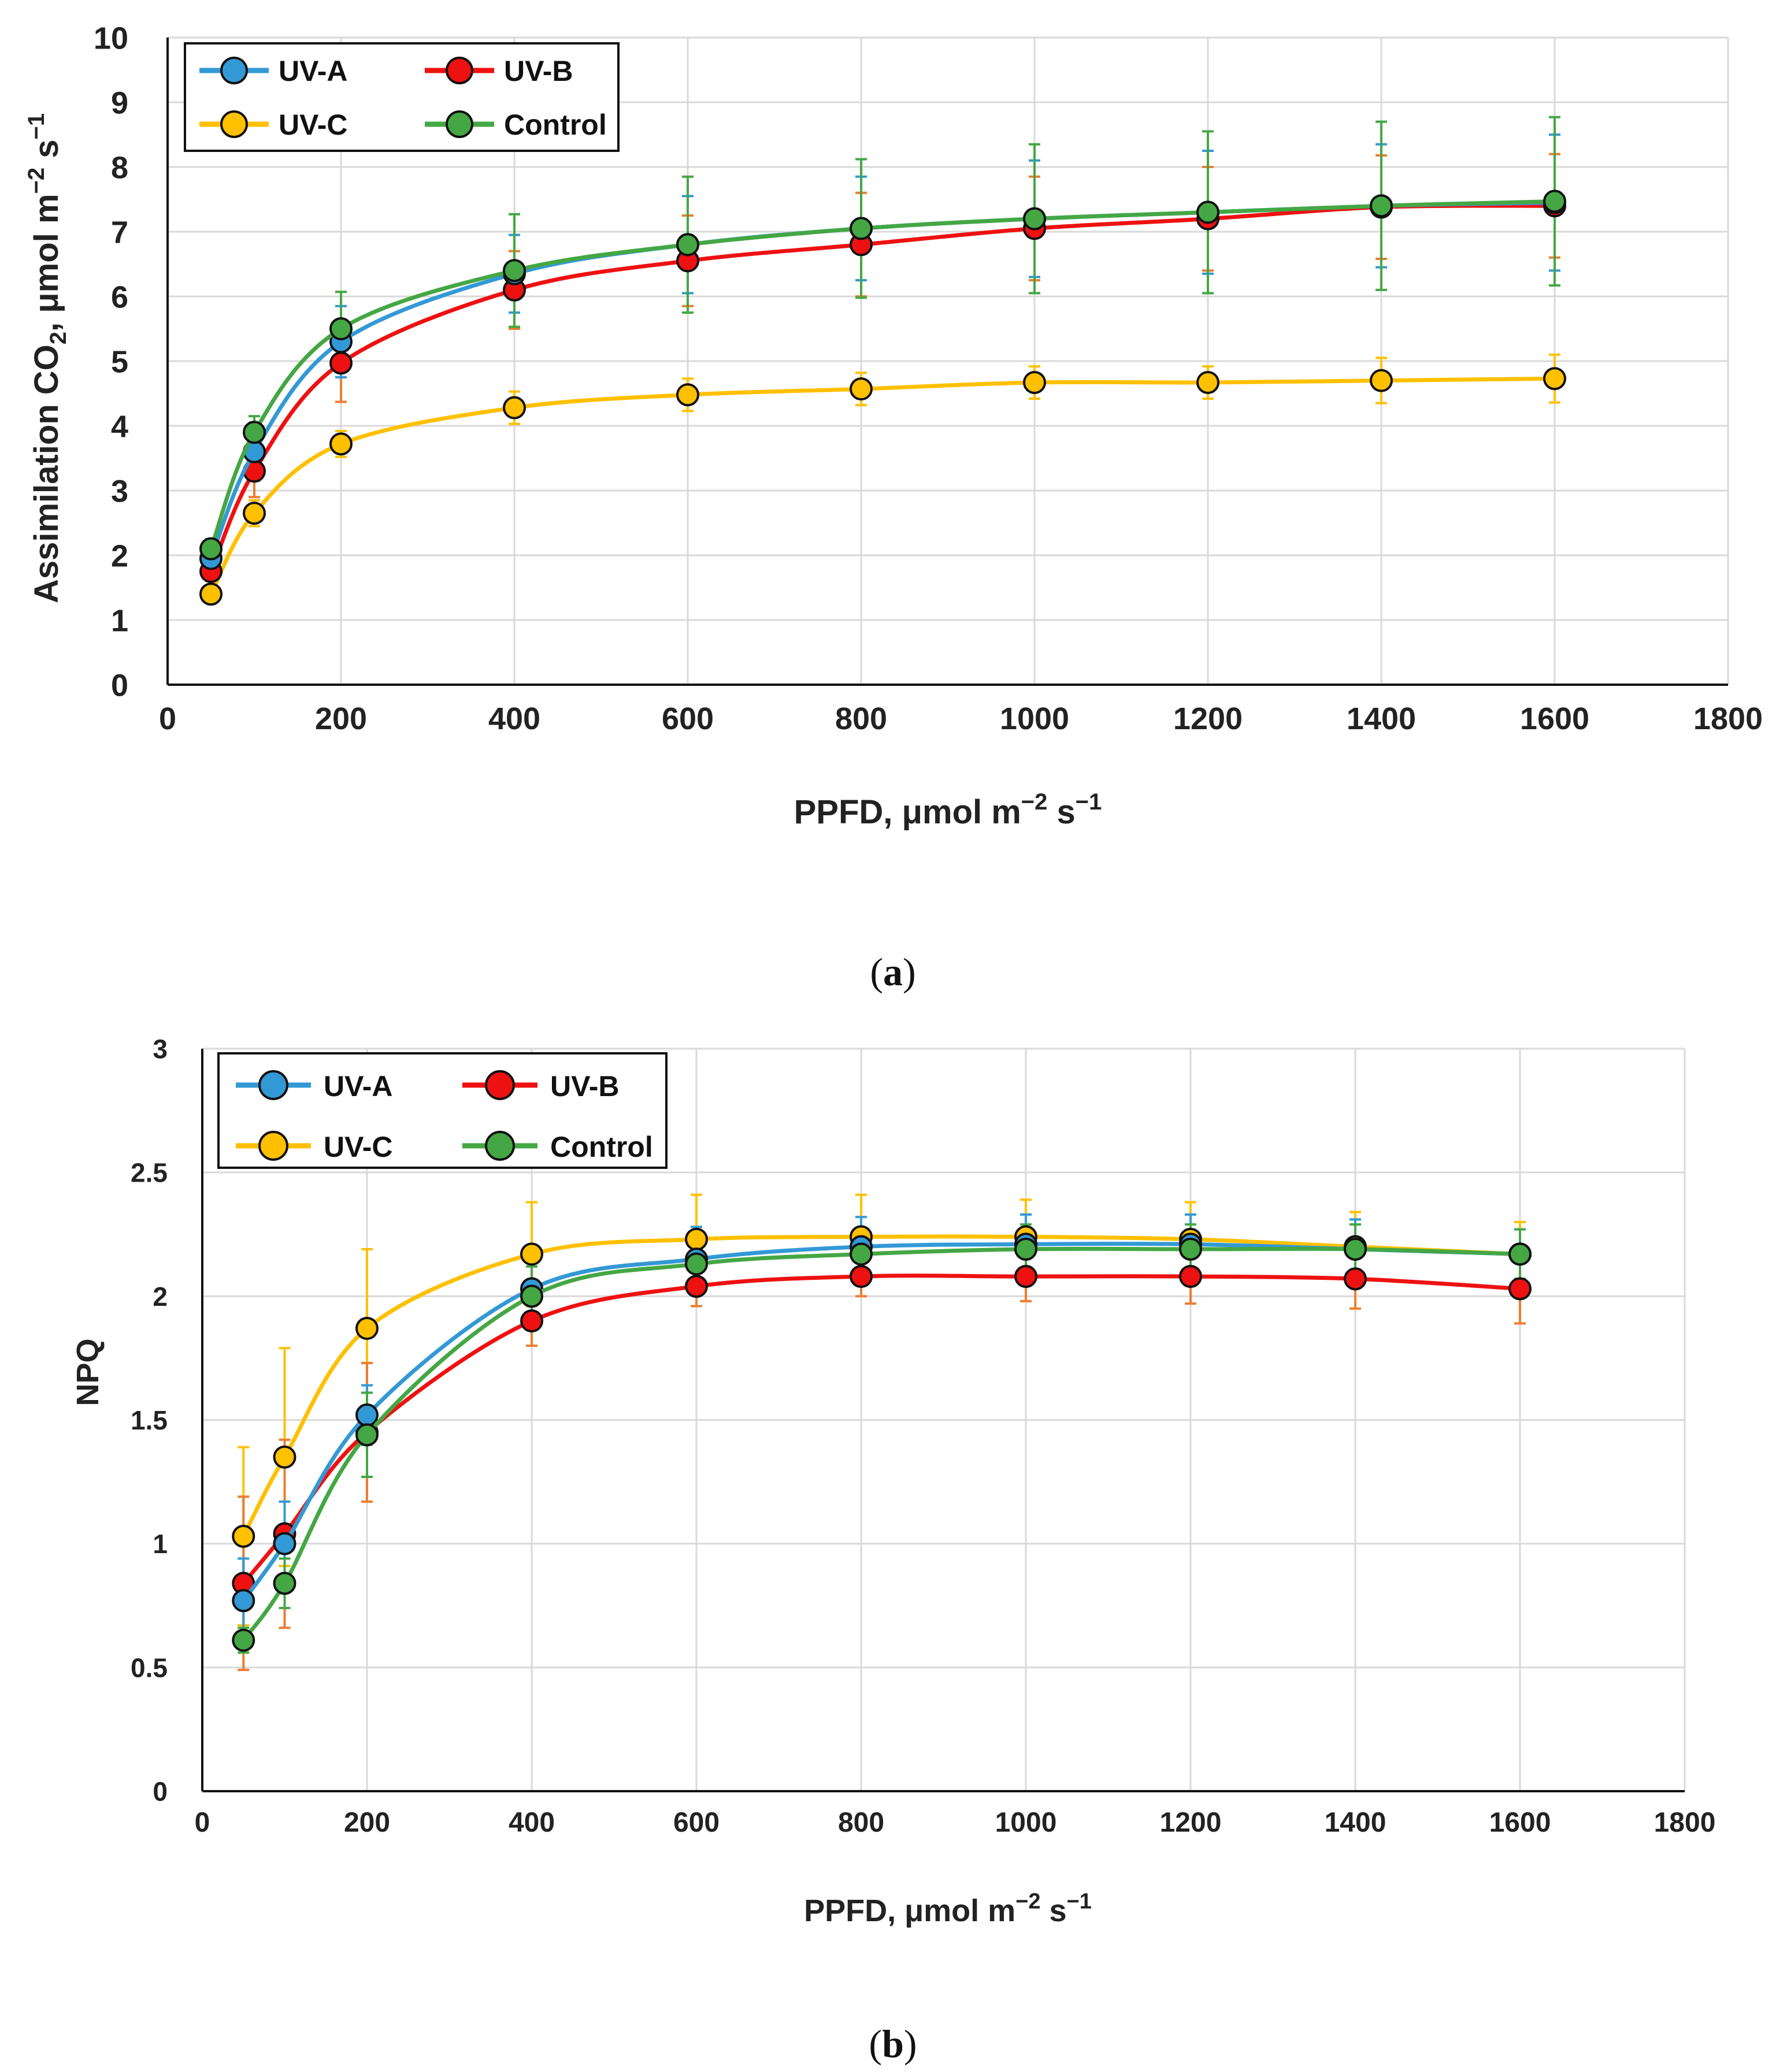 Image resolution: width=1787 pixels, height=2072 pixels. I want to click on panel-a-y-axis-title: Assimilation CO2, μmol m−2 s−1, so click(48, 358).